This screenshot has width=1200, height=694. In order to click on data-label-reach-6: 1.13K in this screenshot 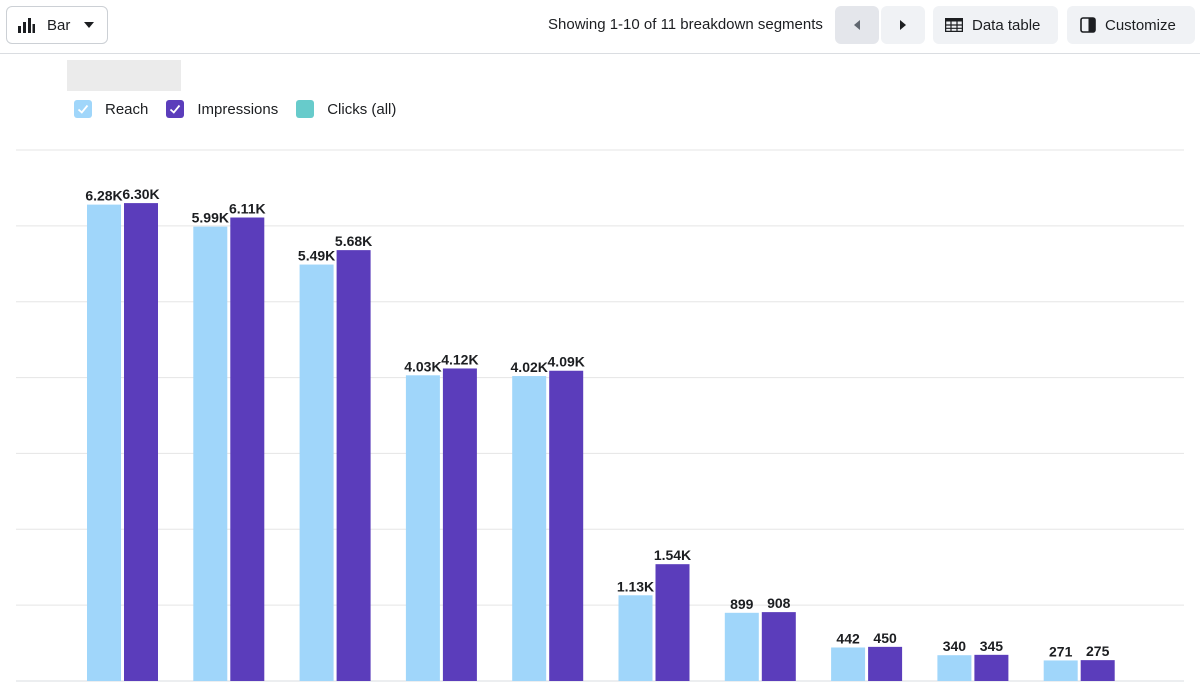, I will do `click(635, 586)`.